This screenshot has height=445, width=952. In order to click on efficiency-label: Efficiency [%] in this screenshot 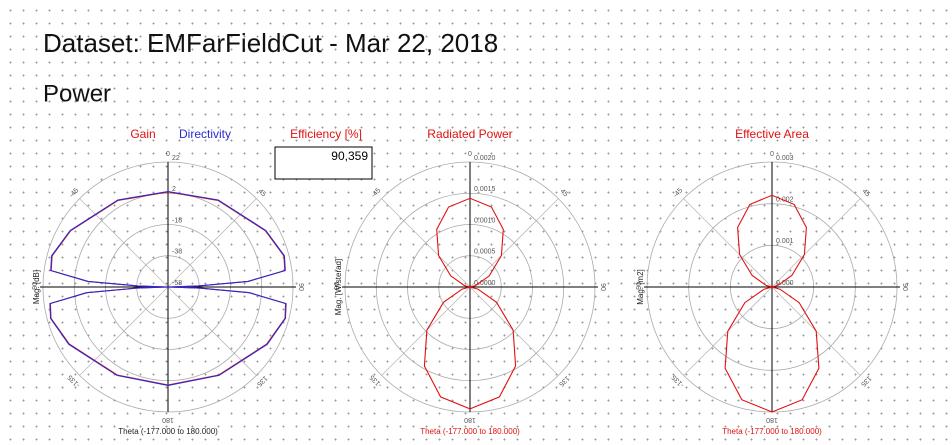, I will do `click(326, 134)`.